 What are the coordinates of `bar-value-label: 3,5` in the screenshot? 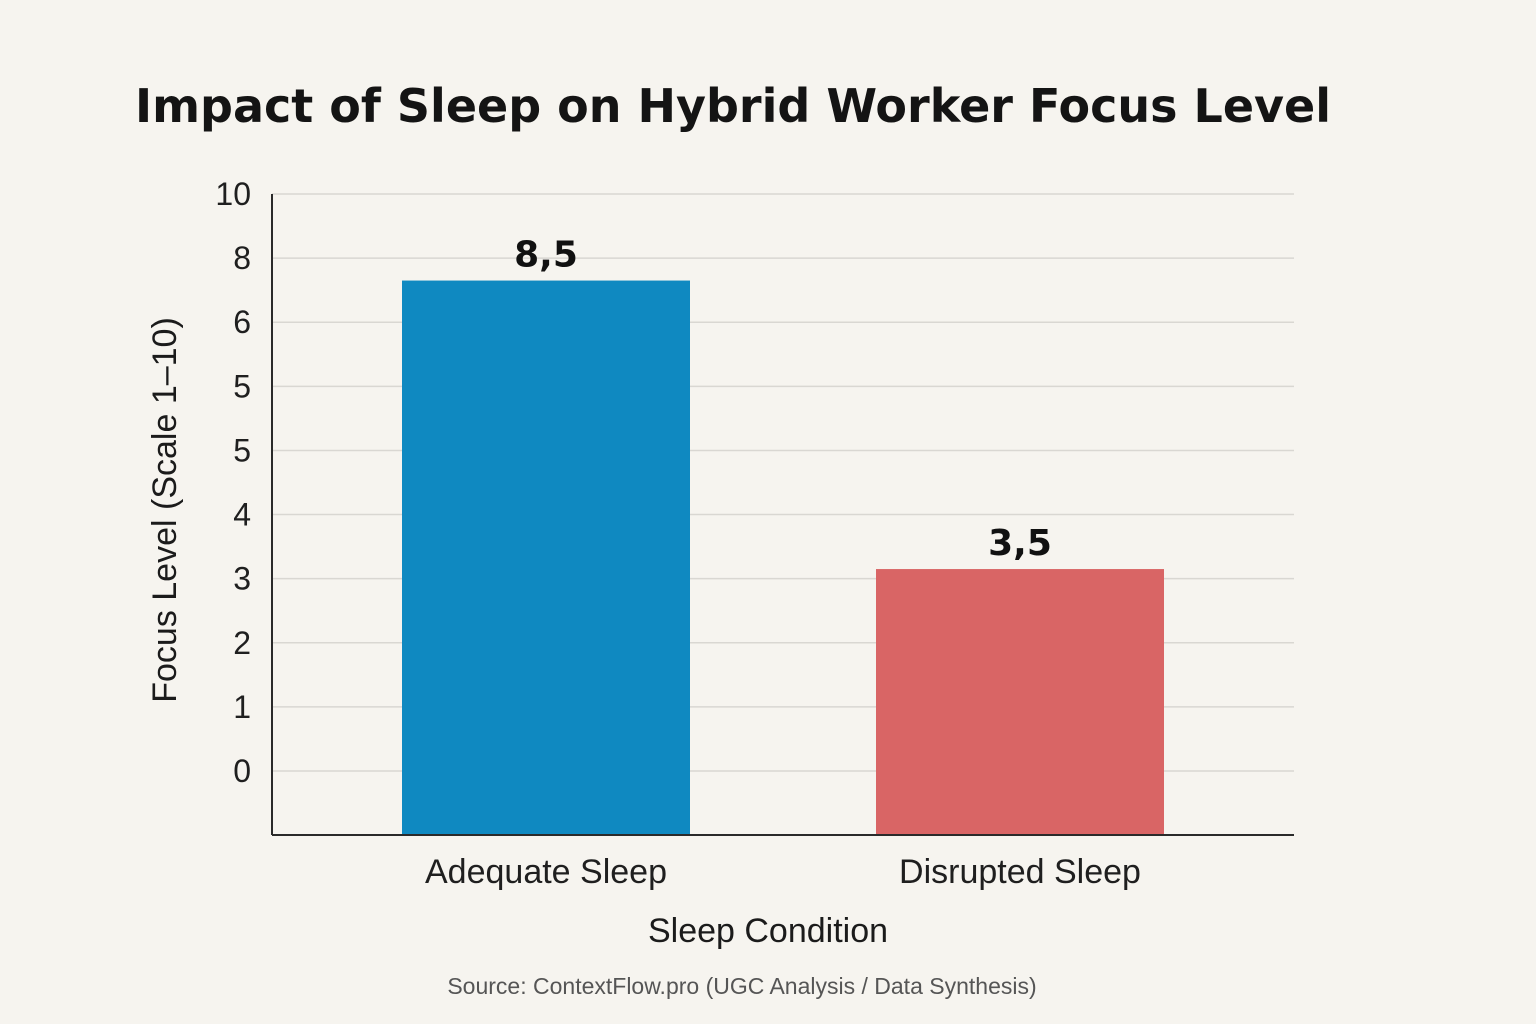 It's located at (1020, 543).